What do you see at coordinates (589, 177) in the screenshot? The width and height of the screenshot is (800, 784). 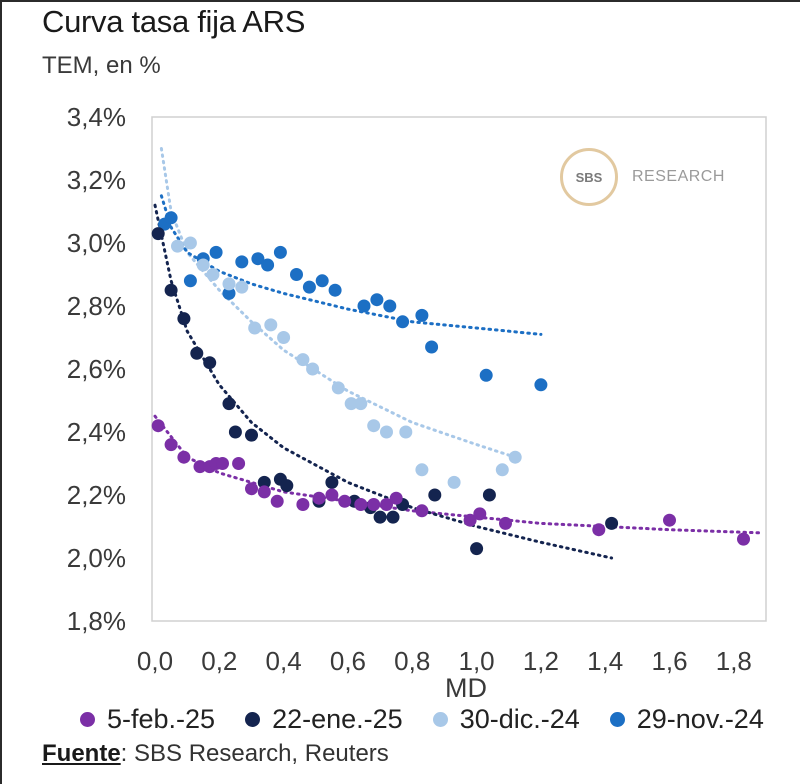 I see `logo-mark: SBS` at bounding box center [589, 177].